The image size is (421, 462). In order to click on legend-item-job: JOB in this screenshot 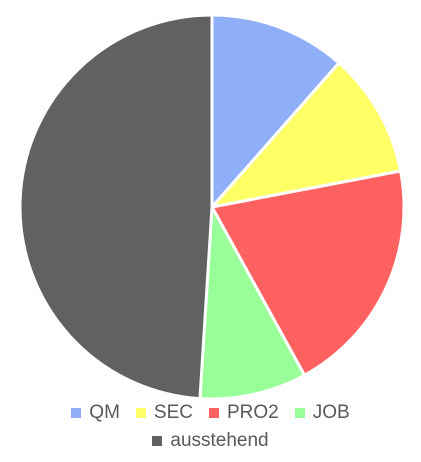, I will do `click(322, 413)`.